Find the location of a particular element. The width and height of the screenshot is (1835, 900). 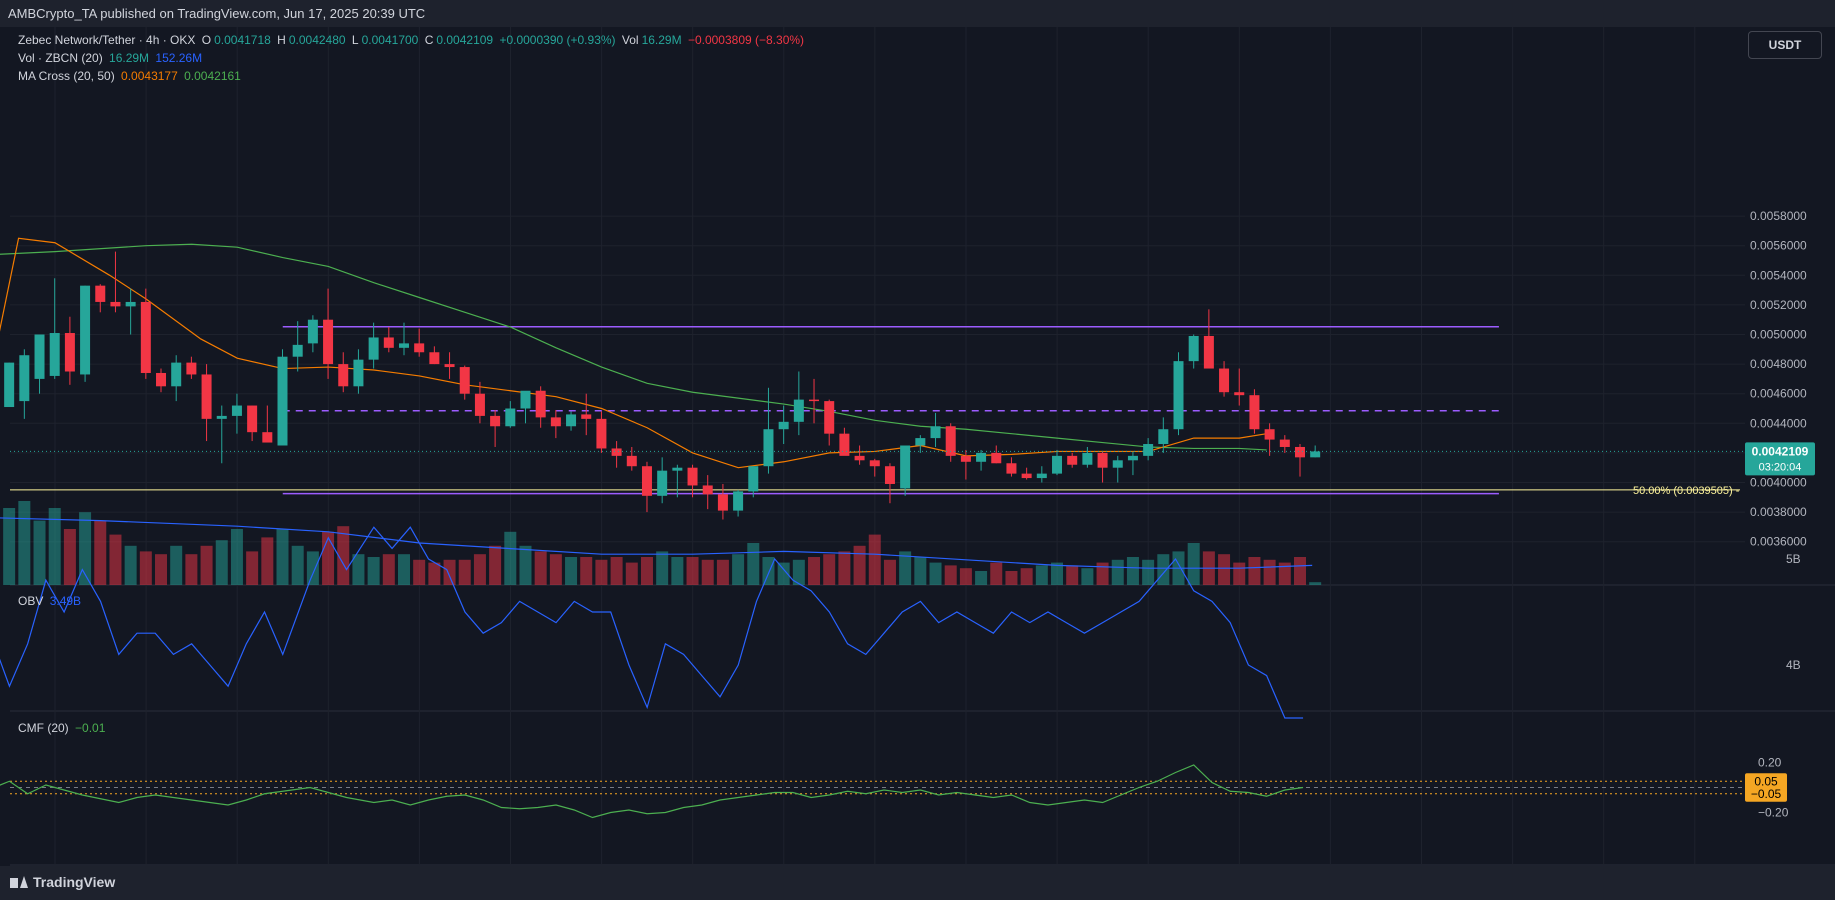

price-tick-label: 0.0050000 is located at coordinates (1778, 335).